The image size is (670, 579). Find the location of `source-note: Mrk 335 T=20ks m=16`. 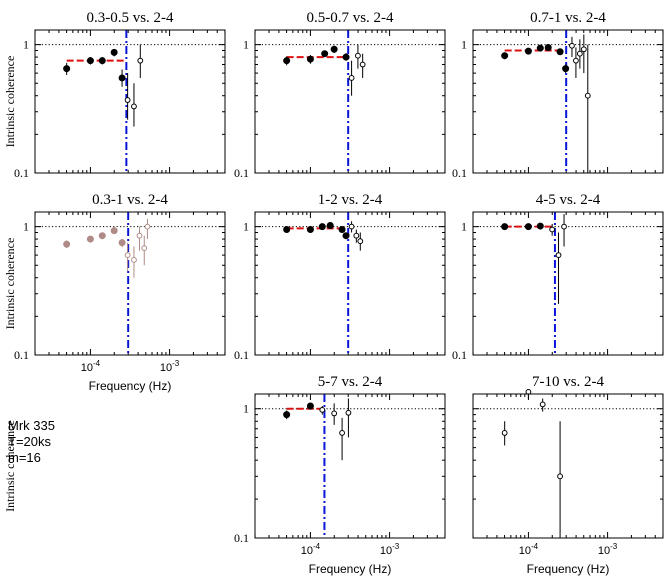

source-note: Mrk 335 T=20ks m=16 is located at coordinates (31, 442).